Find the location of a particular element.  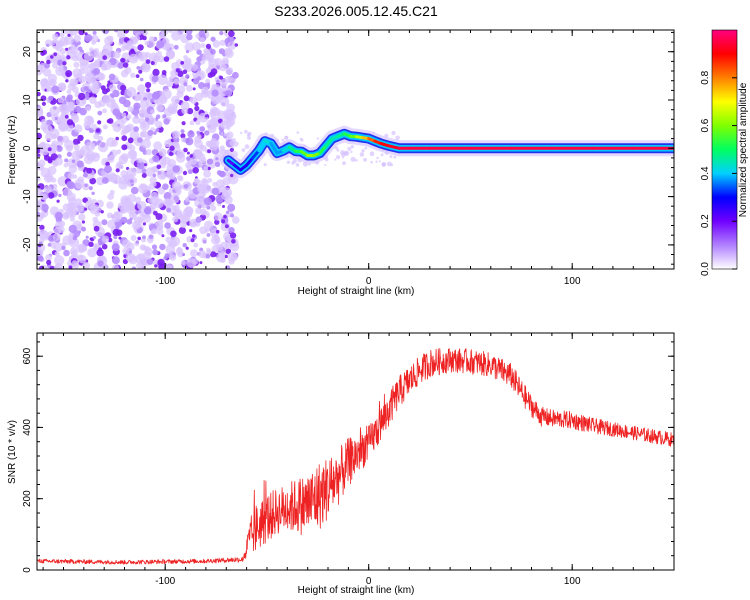

colorbar-tick-label: 0.4 is located at coordinates (705, 173).